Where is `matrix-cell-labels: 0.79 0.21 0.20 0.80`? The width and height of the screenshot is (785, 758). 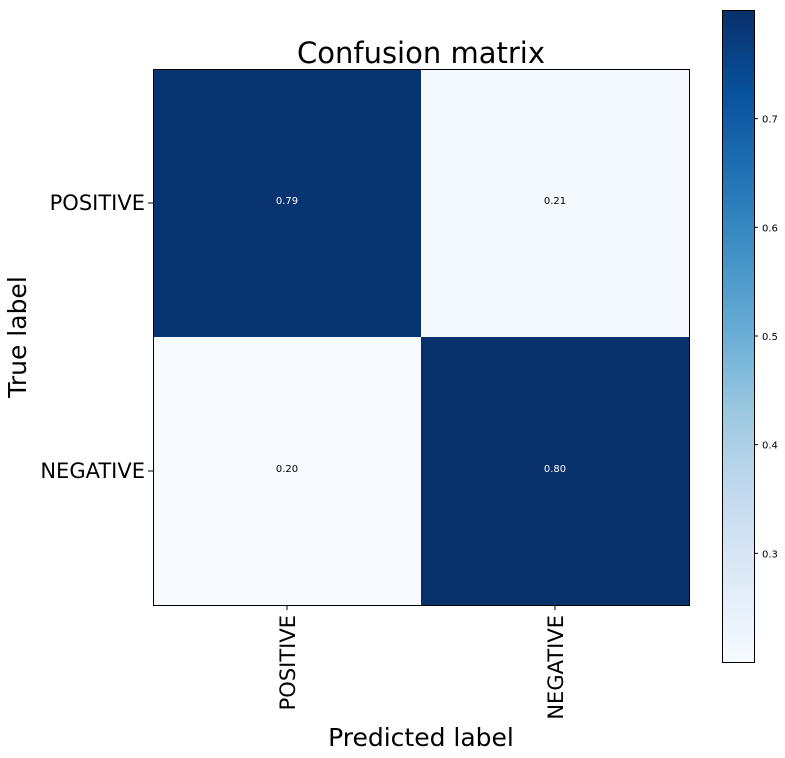
matrix-cell-labels: 0.79 0.21 0.20 0.80 is located at coordinates (421, 335).